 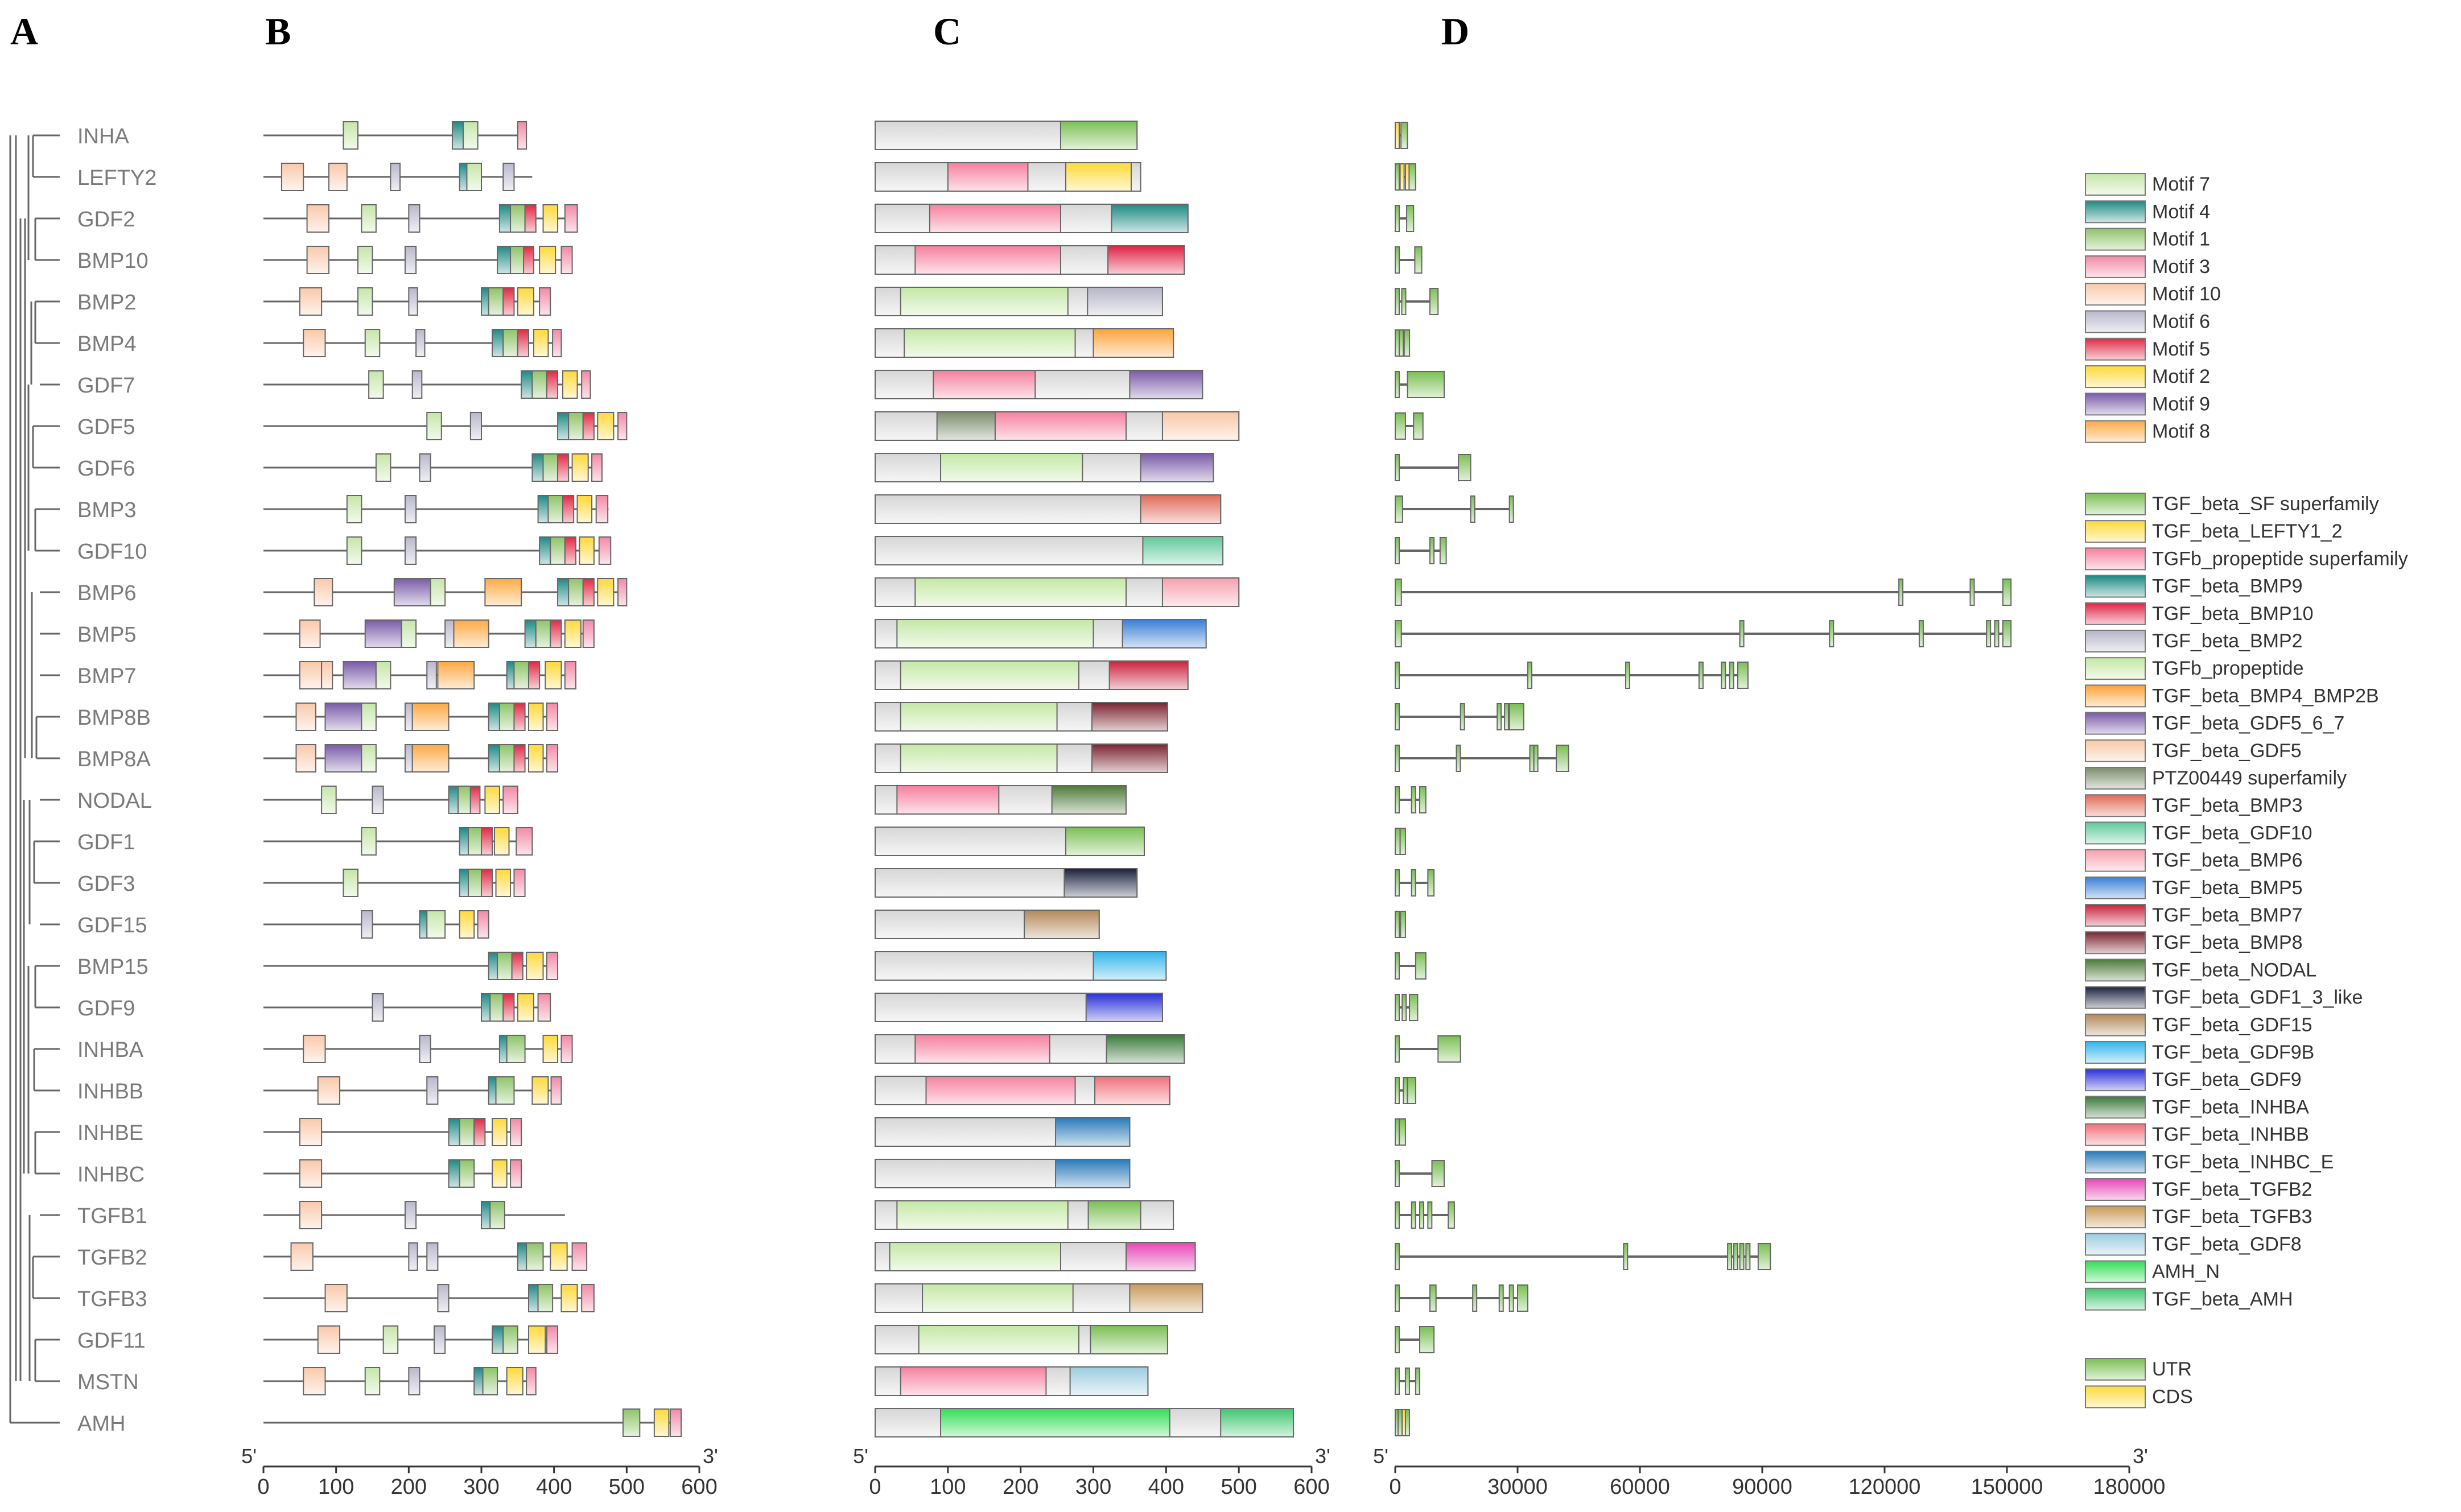 What do you see at coordinates (2230, 1135) in the screenshot?
I see `domain-legend-label-tgf-beta-inhbb: TGF_beta_INHBB` at bounding box center [2230, 1135].